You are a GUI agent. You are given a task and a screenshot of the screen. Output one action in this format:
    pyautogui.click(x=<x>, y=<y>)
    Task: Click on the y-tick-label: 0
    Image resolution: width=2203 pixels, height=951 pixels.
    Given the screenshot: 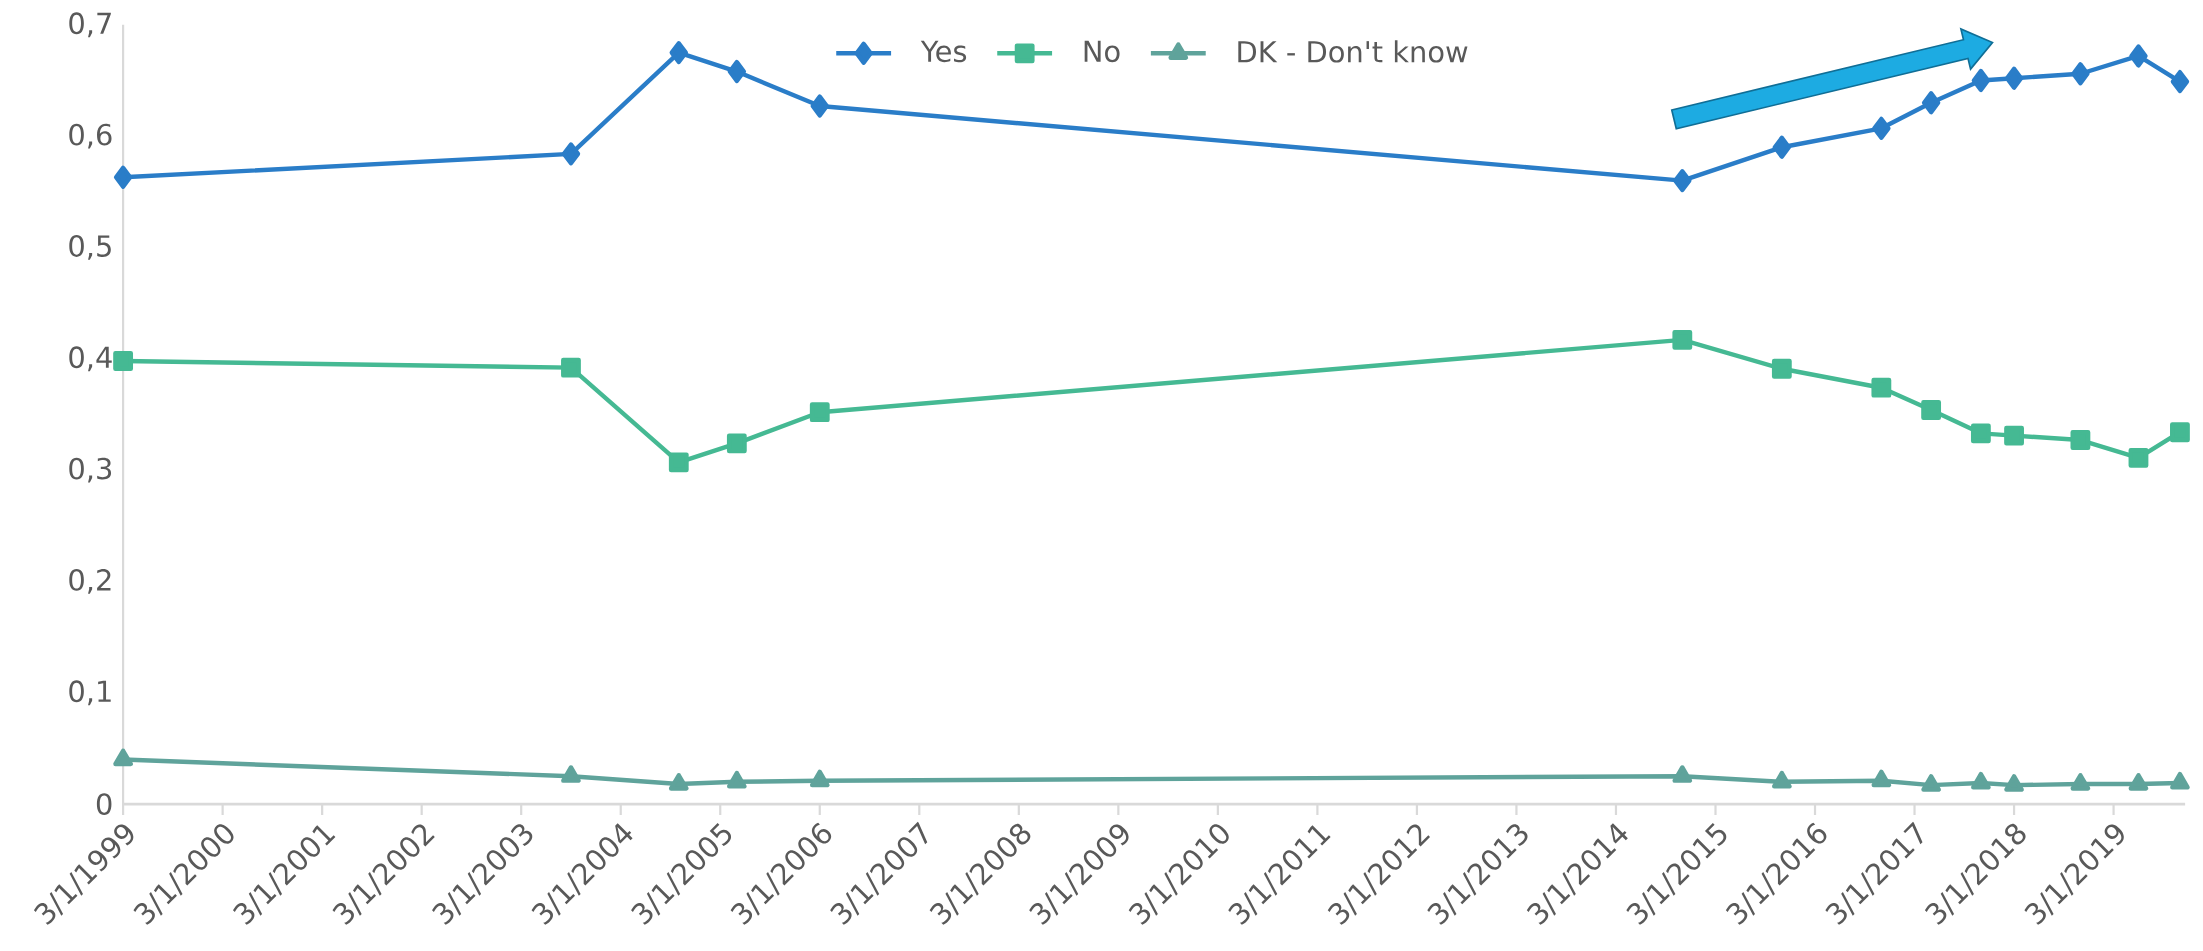 What is the action you would take?
    pyautogui.click(x=104, y=804)
    